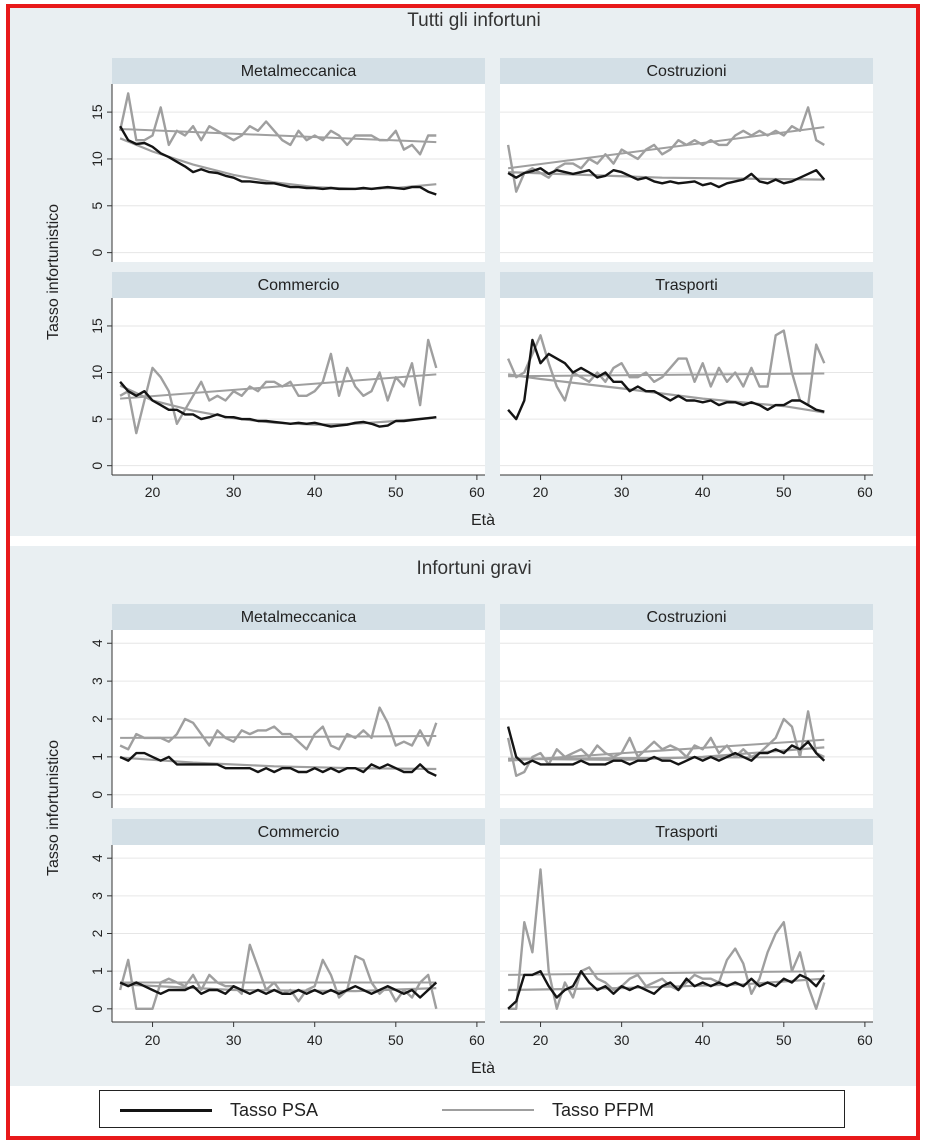 The height and width of the screenshot is (1140, 931). What do you see at coordinates (686, 706) in the screenshot?
I see `panel-1-costruzioni: Costruzioni` at bounding box center [686, 706].